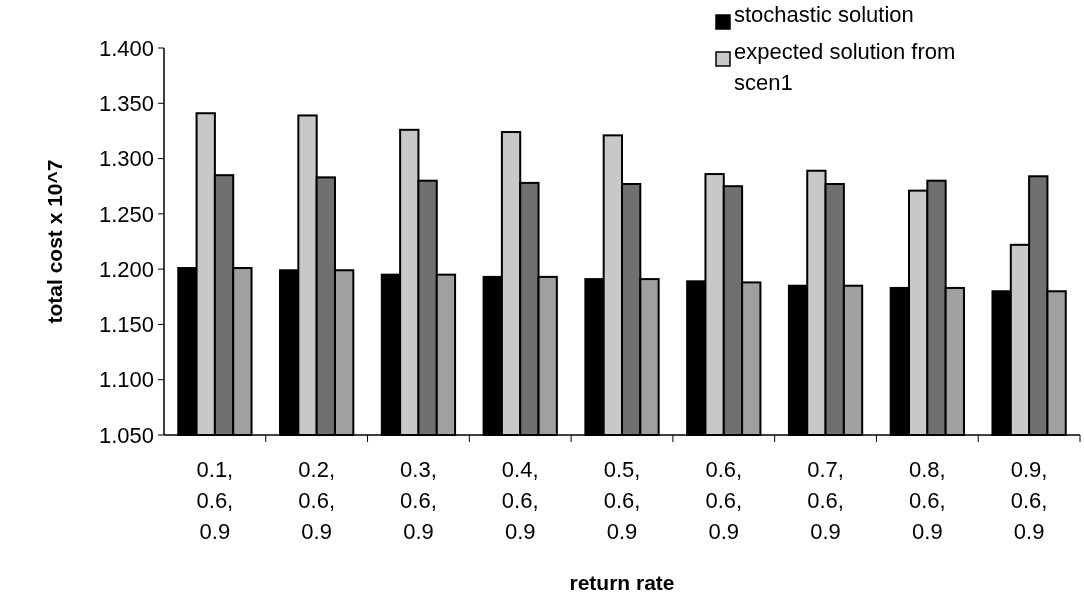  I want to click on x-tick-label: 0.8, 0.6, 0.9, so click(927, 500).